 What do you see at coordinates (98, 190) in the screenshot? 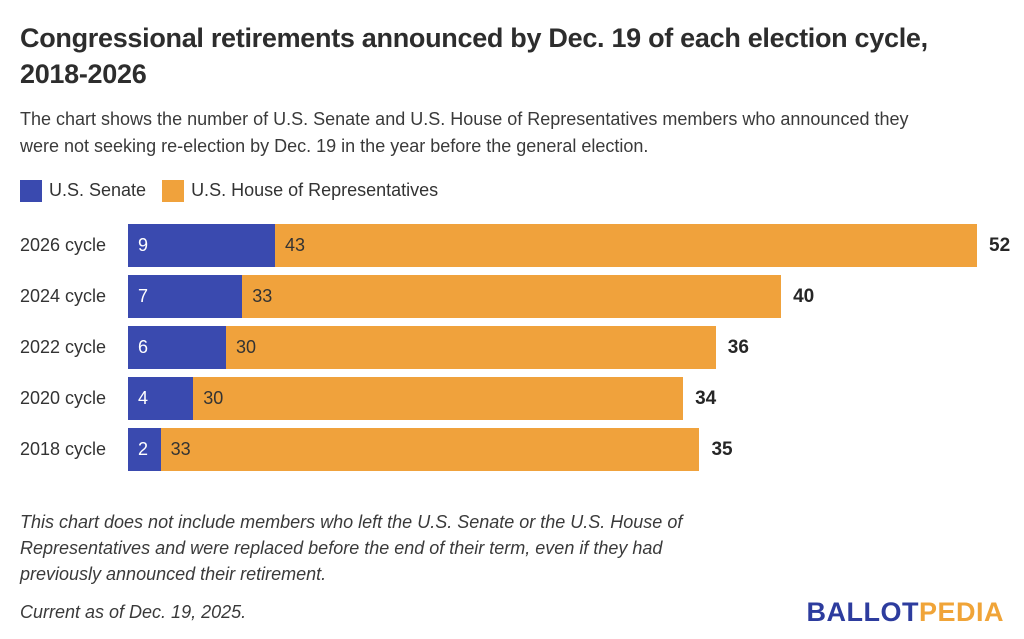
I see `legend-label: U.S. Senate` at bounding box center [98, 190].